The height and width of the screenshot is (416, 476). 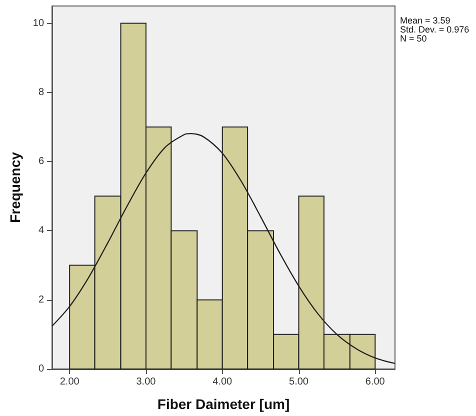 I want to click on y-axis-title: Frequency, so click(x=15, y=187).